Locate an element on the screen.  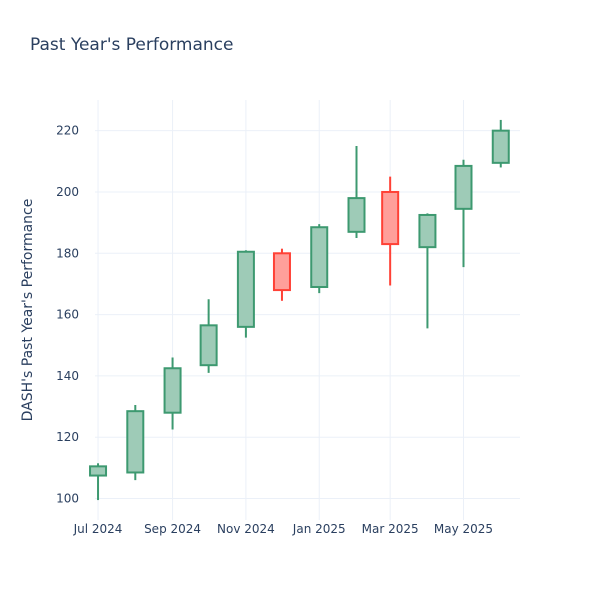
y-axis-ticks: 100 120 140 160 180 200 220 is located at coordinates (67, 315).